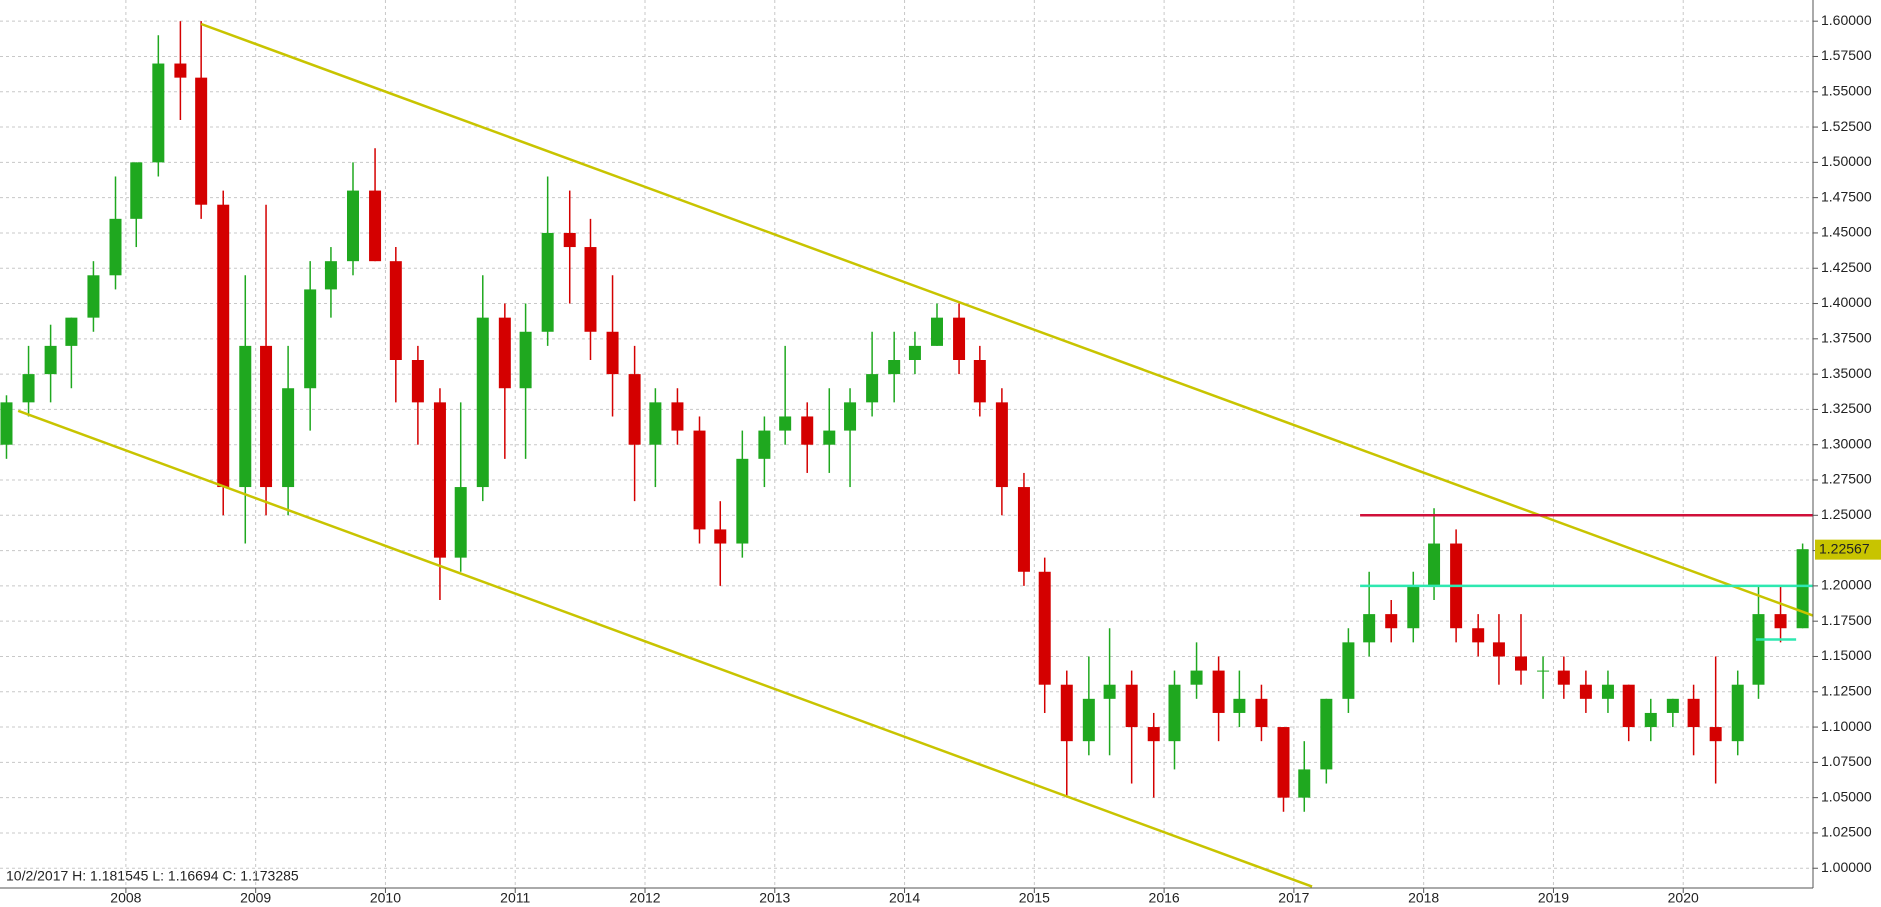  Describe the element at coordinates (255, 898) in the screenshot. I see `x-tick-label: 2009` at that location.